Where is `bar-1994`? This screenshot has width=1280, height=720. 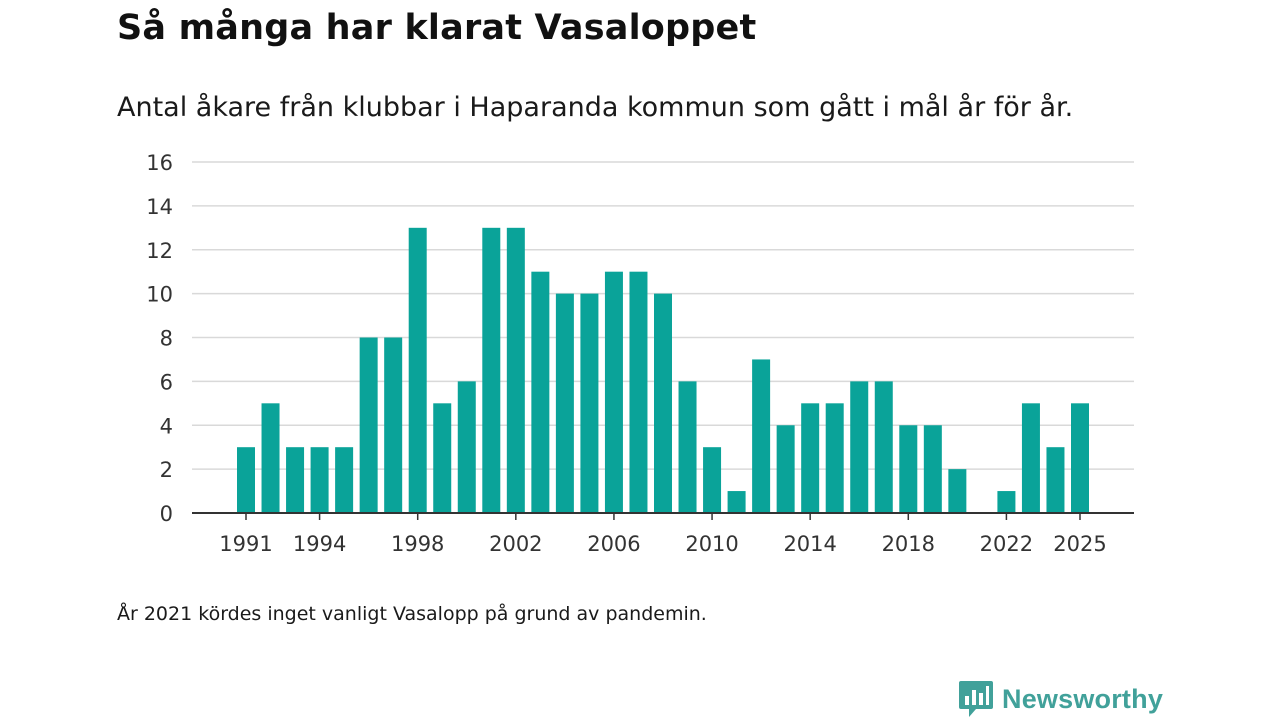
bar-1994 is located at coordinates (319, 480).